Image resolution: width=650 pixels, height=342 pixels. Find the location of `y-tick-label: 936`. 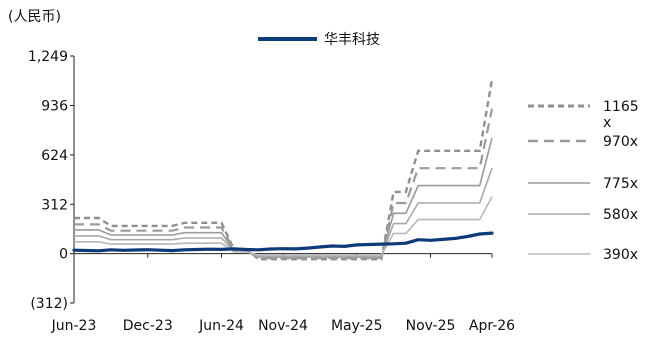

y-tick-label: 936 is located at coordinates (54, 107).